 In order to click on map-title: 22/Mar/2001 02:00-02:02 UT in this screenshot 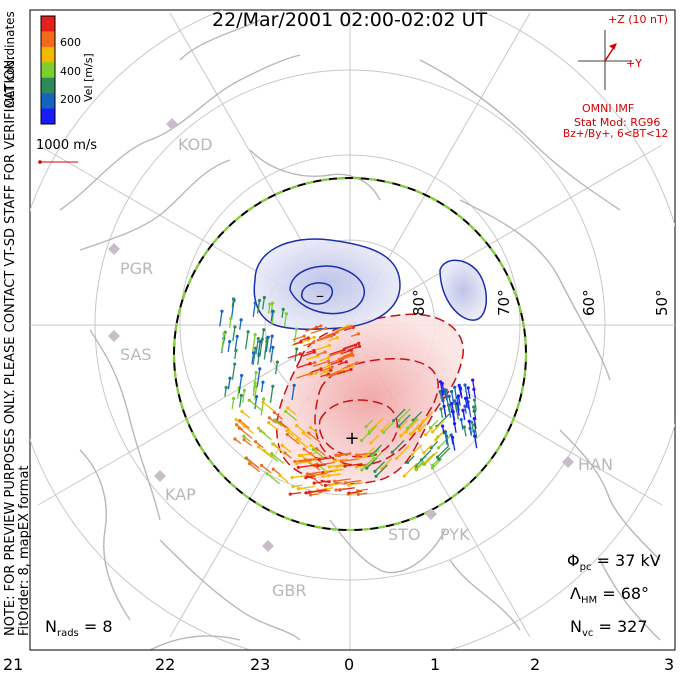, I will do `click(350, 20)`.